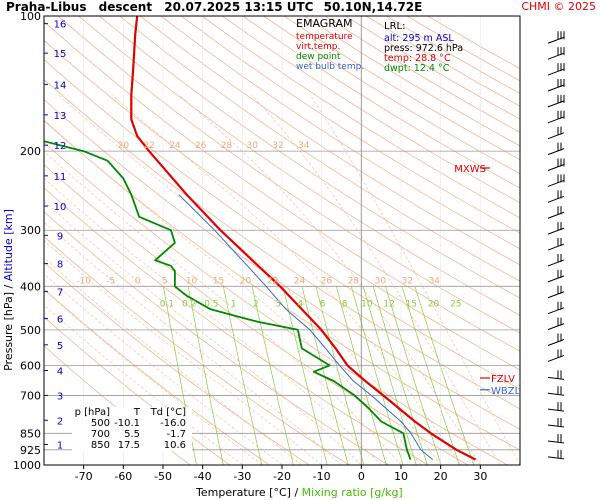 This screenshot has height=500, width=600. Describe the element at coordinates (138, 281) in the screenshot. I see `moist-adiabat-label: 0` at that location.